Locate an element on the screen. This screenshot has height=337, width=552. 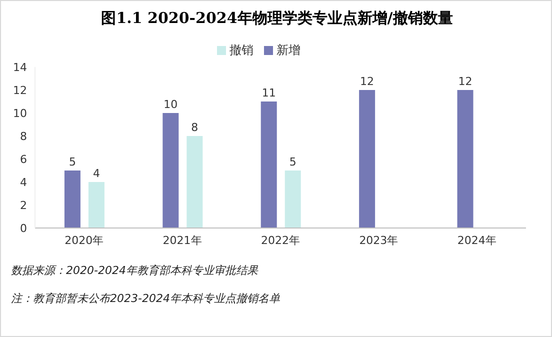
data-label: 10 is located at coordinates (171, 104).